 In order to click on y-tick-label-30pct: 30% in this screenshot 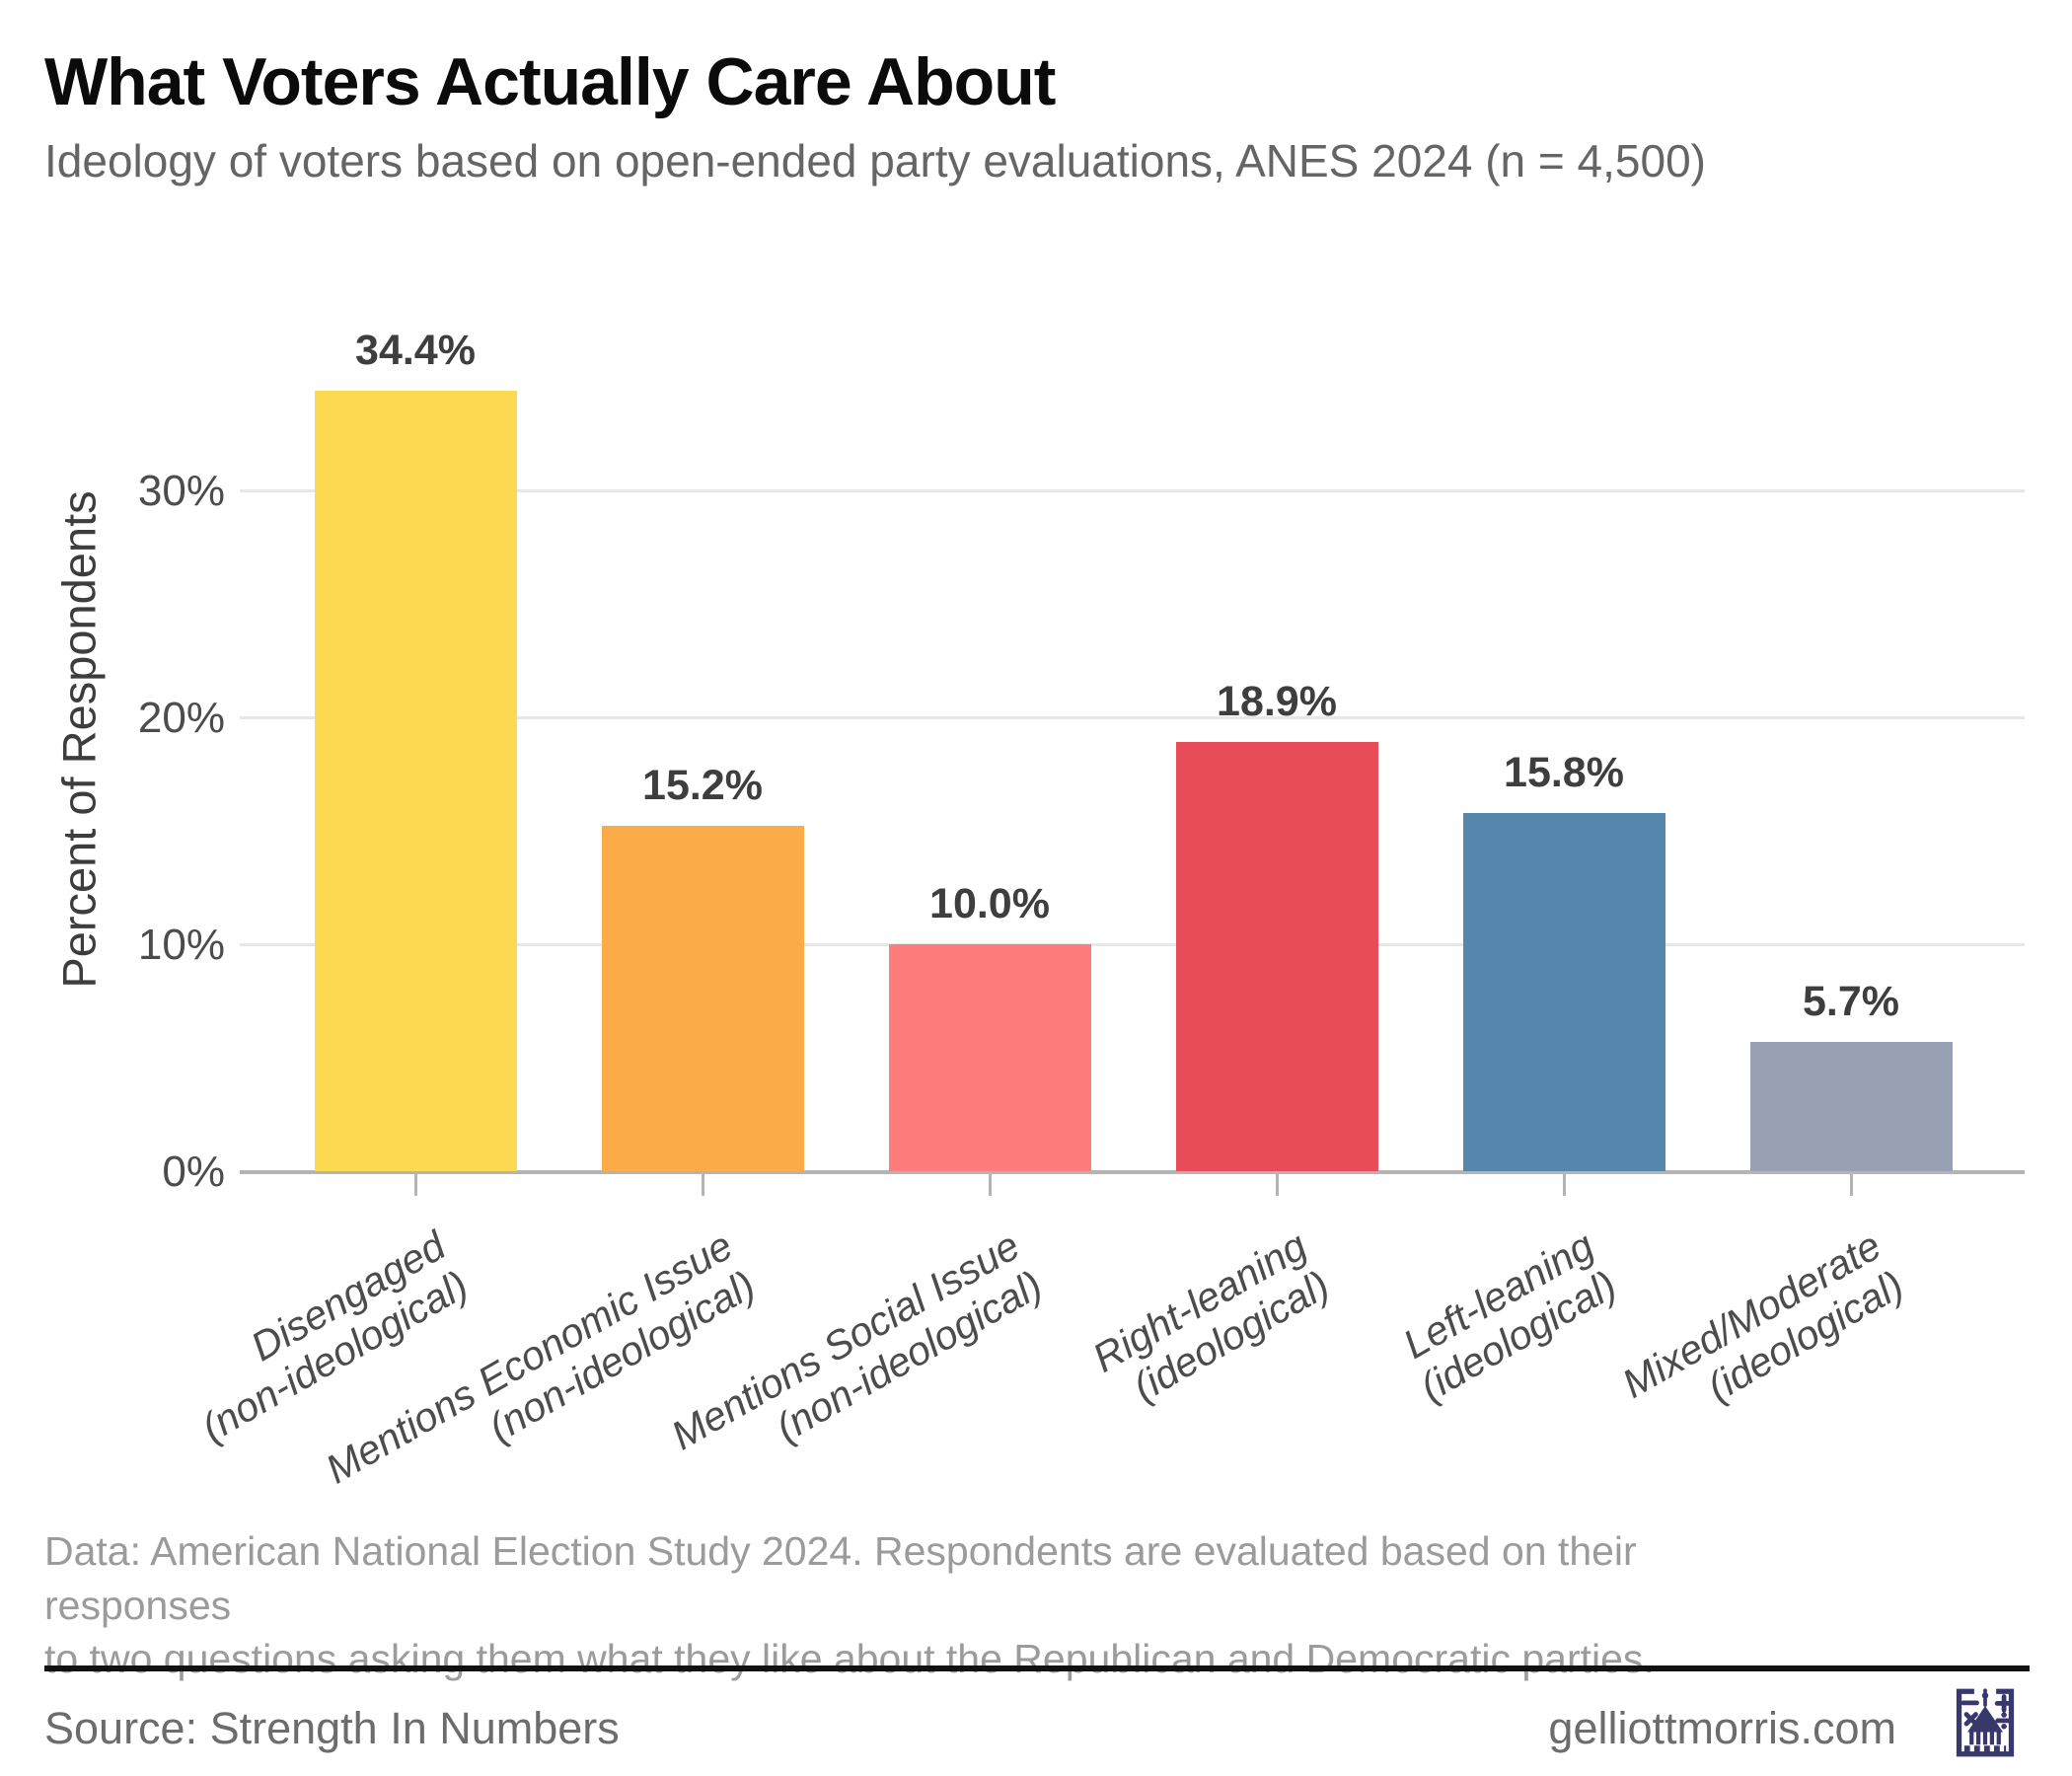, I will do `click(181, 491)`.